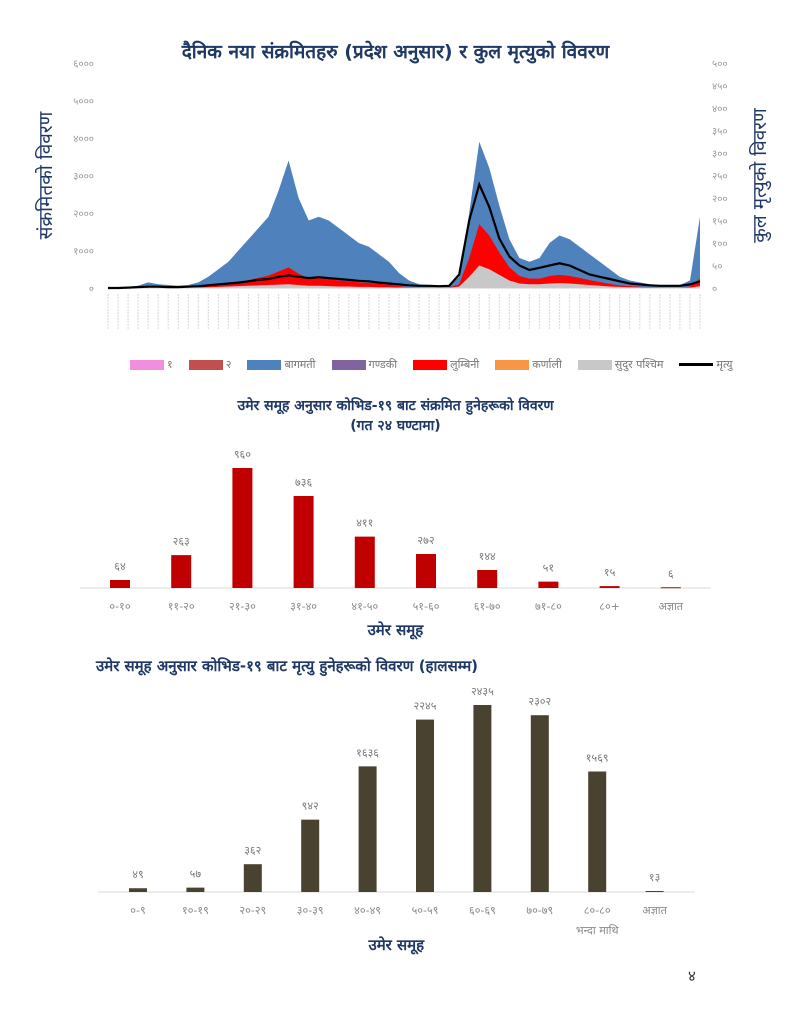  What do you see at coordinates (210, 364) in the screenshot?
I see `legend-item: २` at bounding box center [210, 364].